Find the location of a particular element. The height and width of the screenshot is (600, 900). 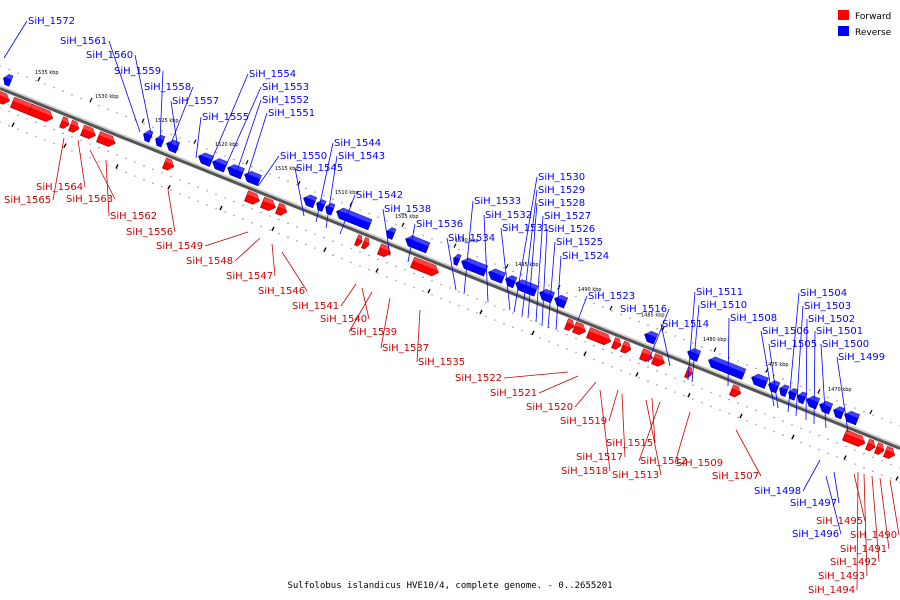

gene-label: SiH_1542 is located at coordinates (379, 195).